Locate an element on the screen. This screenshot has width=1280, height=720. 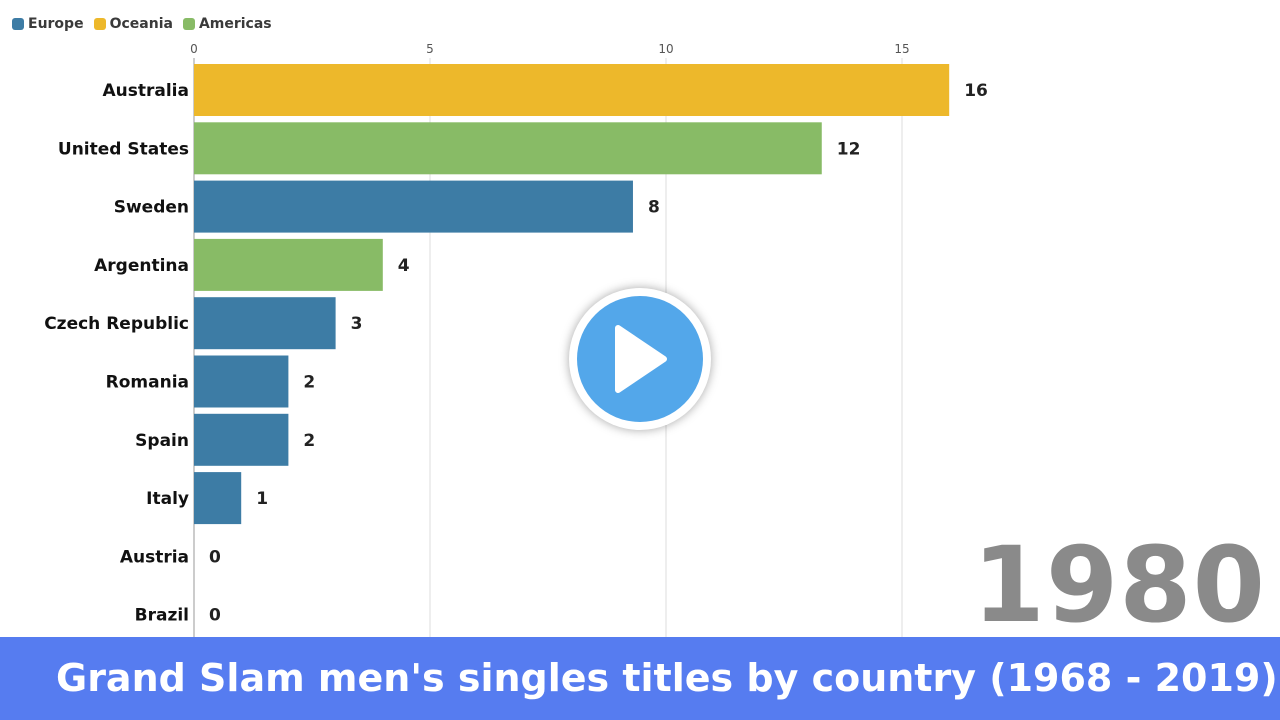
play-button-circle is located at coordinates (640, 359).